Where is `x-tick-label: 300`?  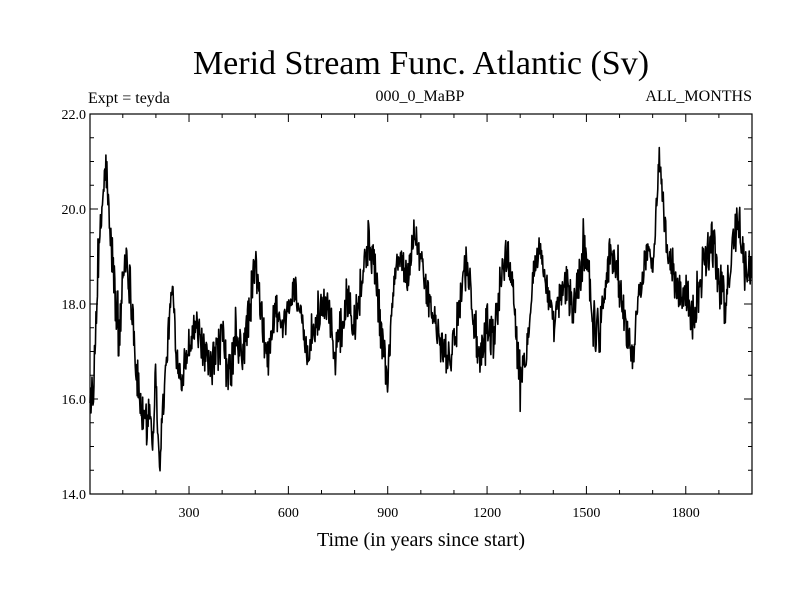 x-tick-label: 300 is located at coordinates (189, 513).